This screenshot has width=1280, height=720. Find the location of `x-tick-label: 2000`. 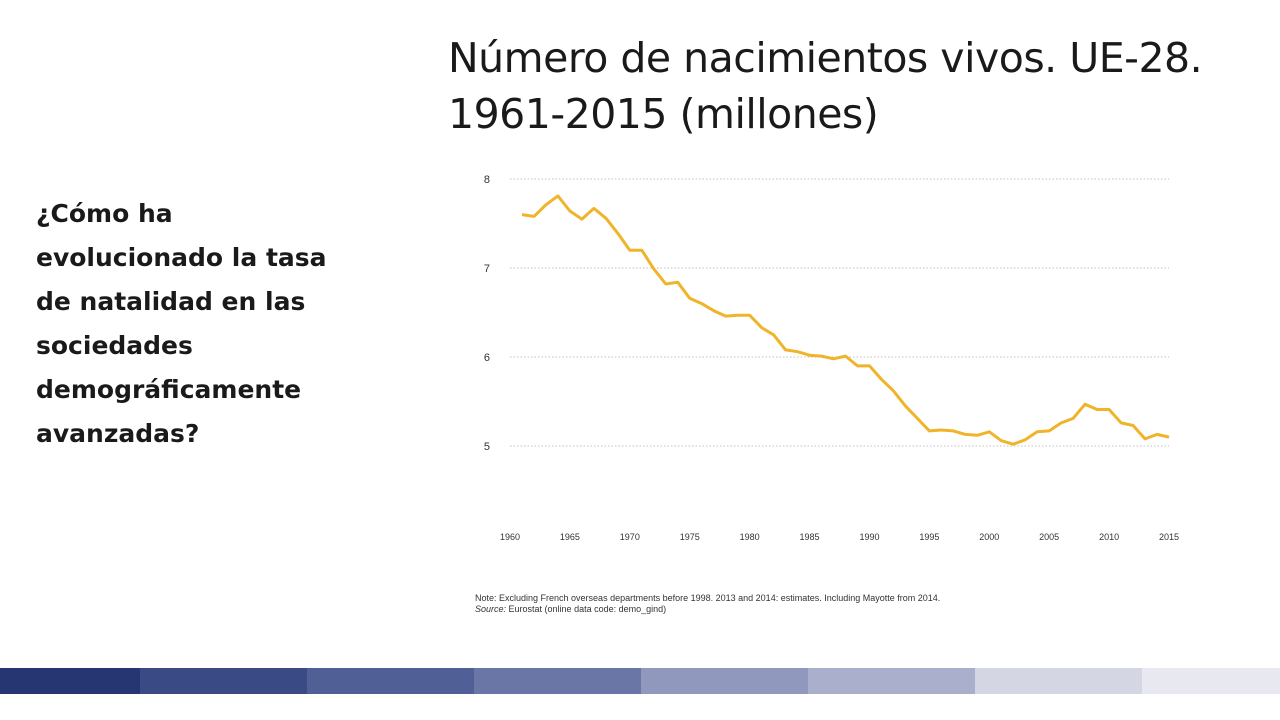

x-tick-label: 2000 is located at coordinates (989, 537).